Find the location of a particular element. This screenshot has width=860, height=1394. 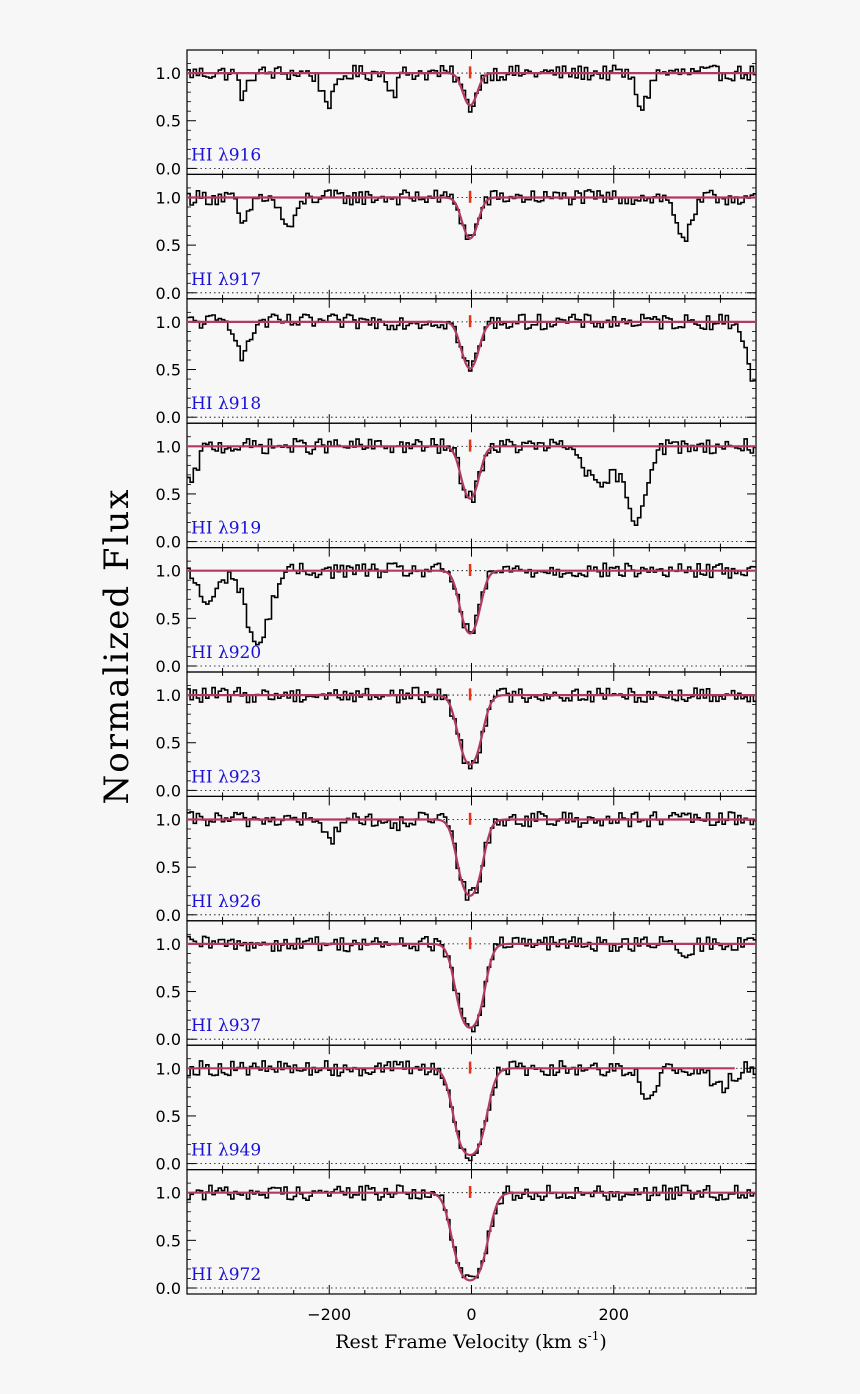

spectrum-panel: 0.0 0.5 1.0 HI λ918 is located at coordinates (456, 362).